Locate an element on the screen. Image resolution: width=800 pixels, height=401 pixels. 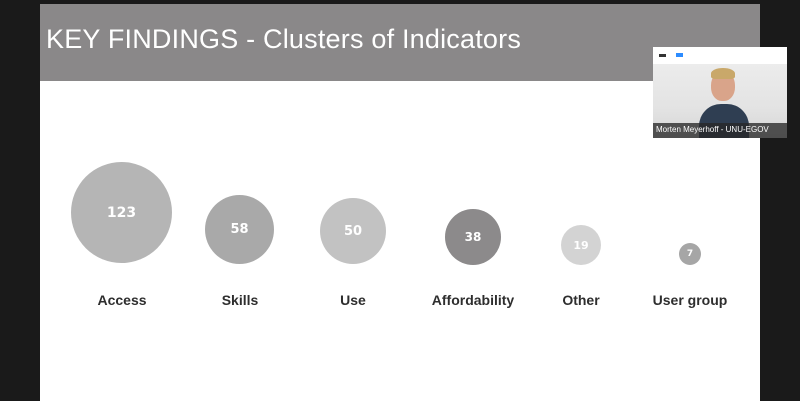
participant-hair is located at coordinates (723, 73).